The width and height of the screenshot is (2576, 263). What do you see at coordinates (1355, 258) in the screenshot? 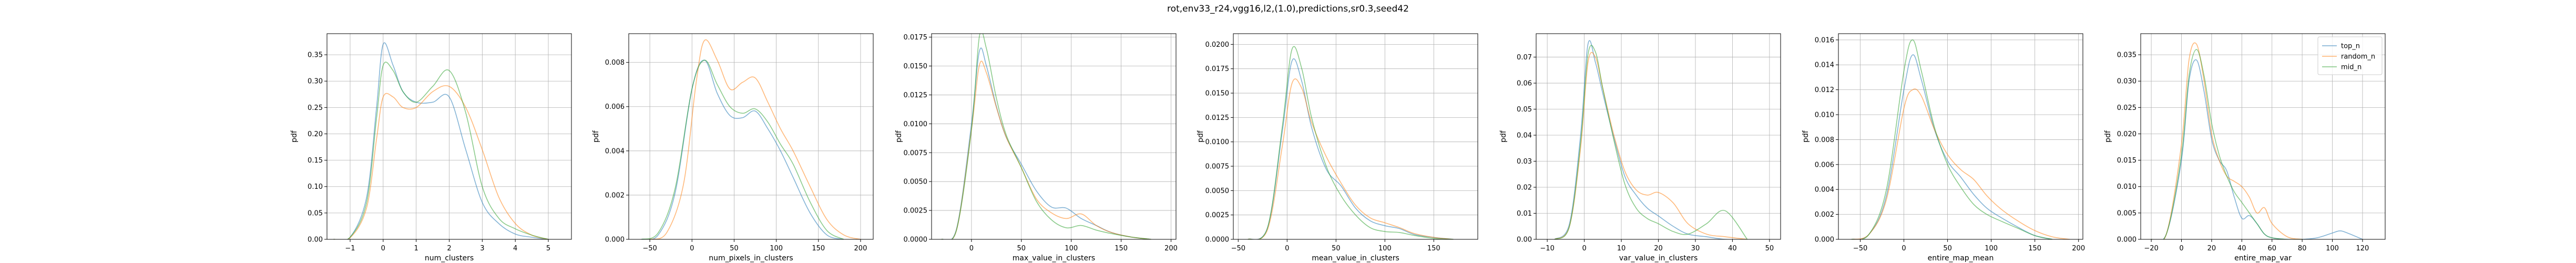
I see `x-axis-label: mean_value_in_clusters` at bounding box center [1355, 258].